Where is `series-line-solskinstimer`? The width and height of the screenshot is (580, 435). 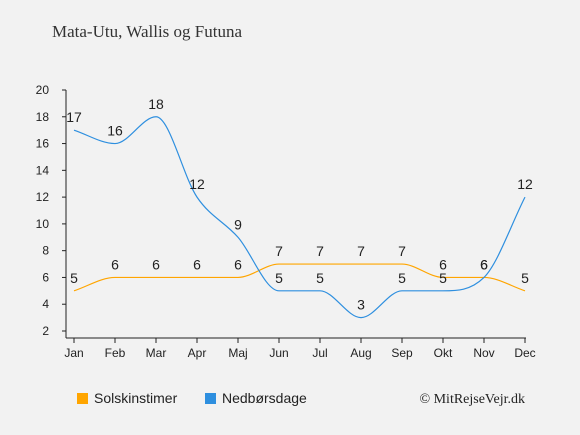
series-line-solskinstimer is located at coordinates (299, 277).